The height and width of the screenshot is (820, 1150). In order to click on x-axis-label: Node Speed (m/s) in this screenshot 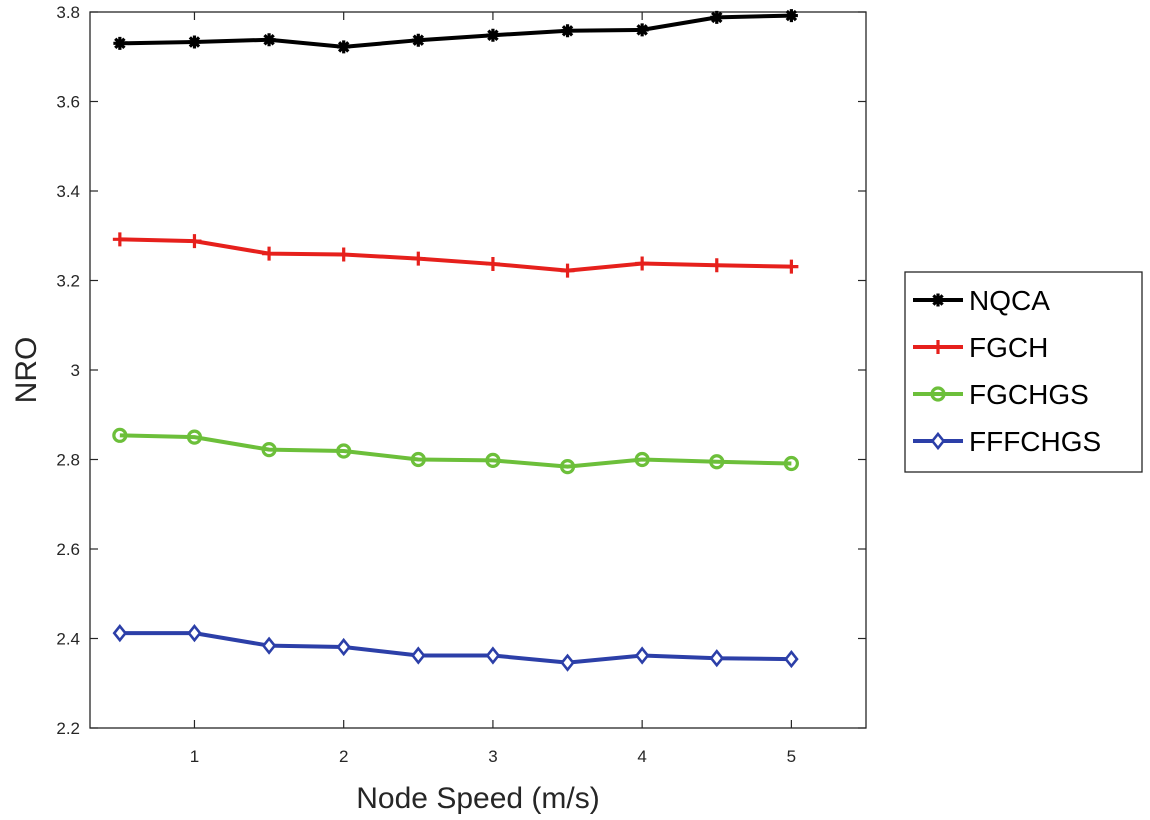, I will do `click(477, 798)`.